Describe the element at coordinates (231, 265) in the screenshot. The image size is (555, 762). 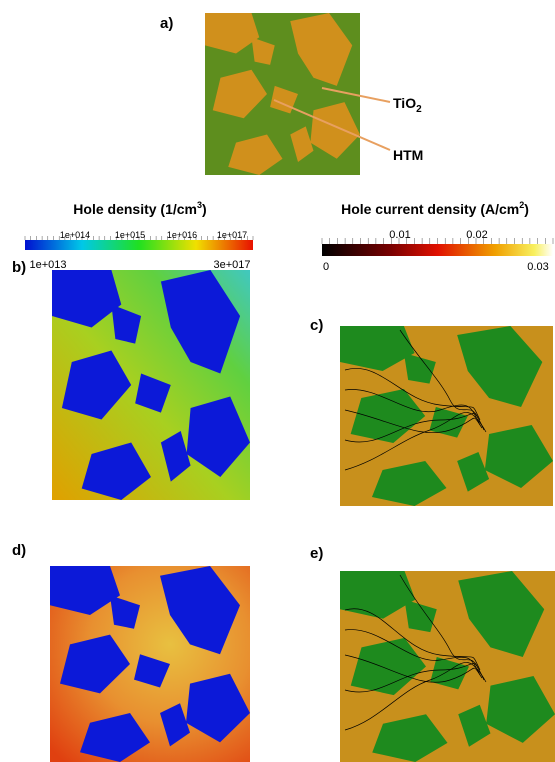
I see `colorbar-label: 3e+017` at that location.